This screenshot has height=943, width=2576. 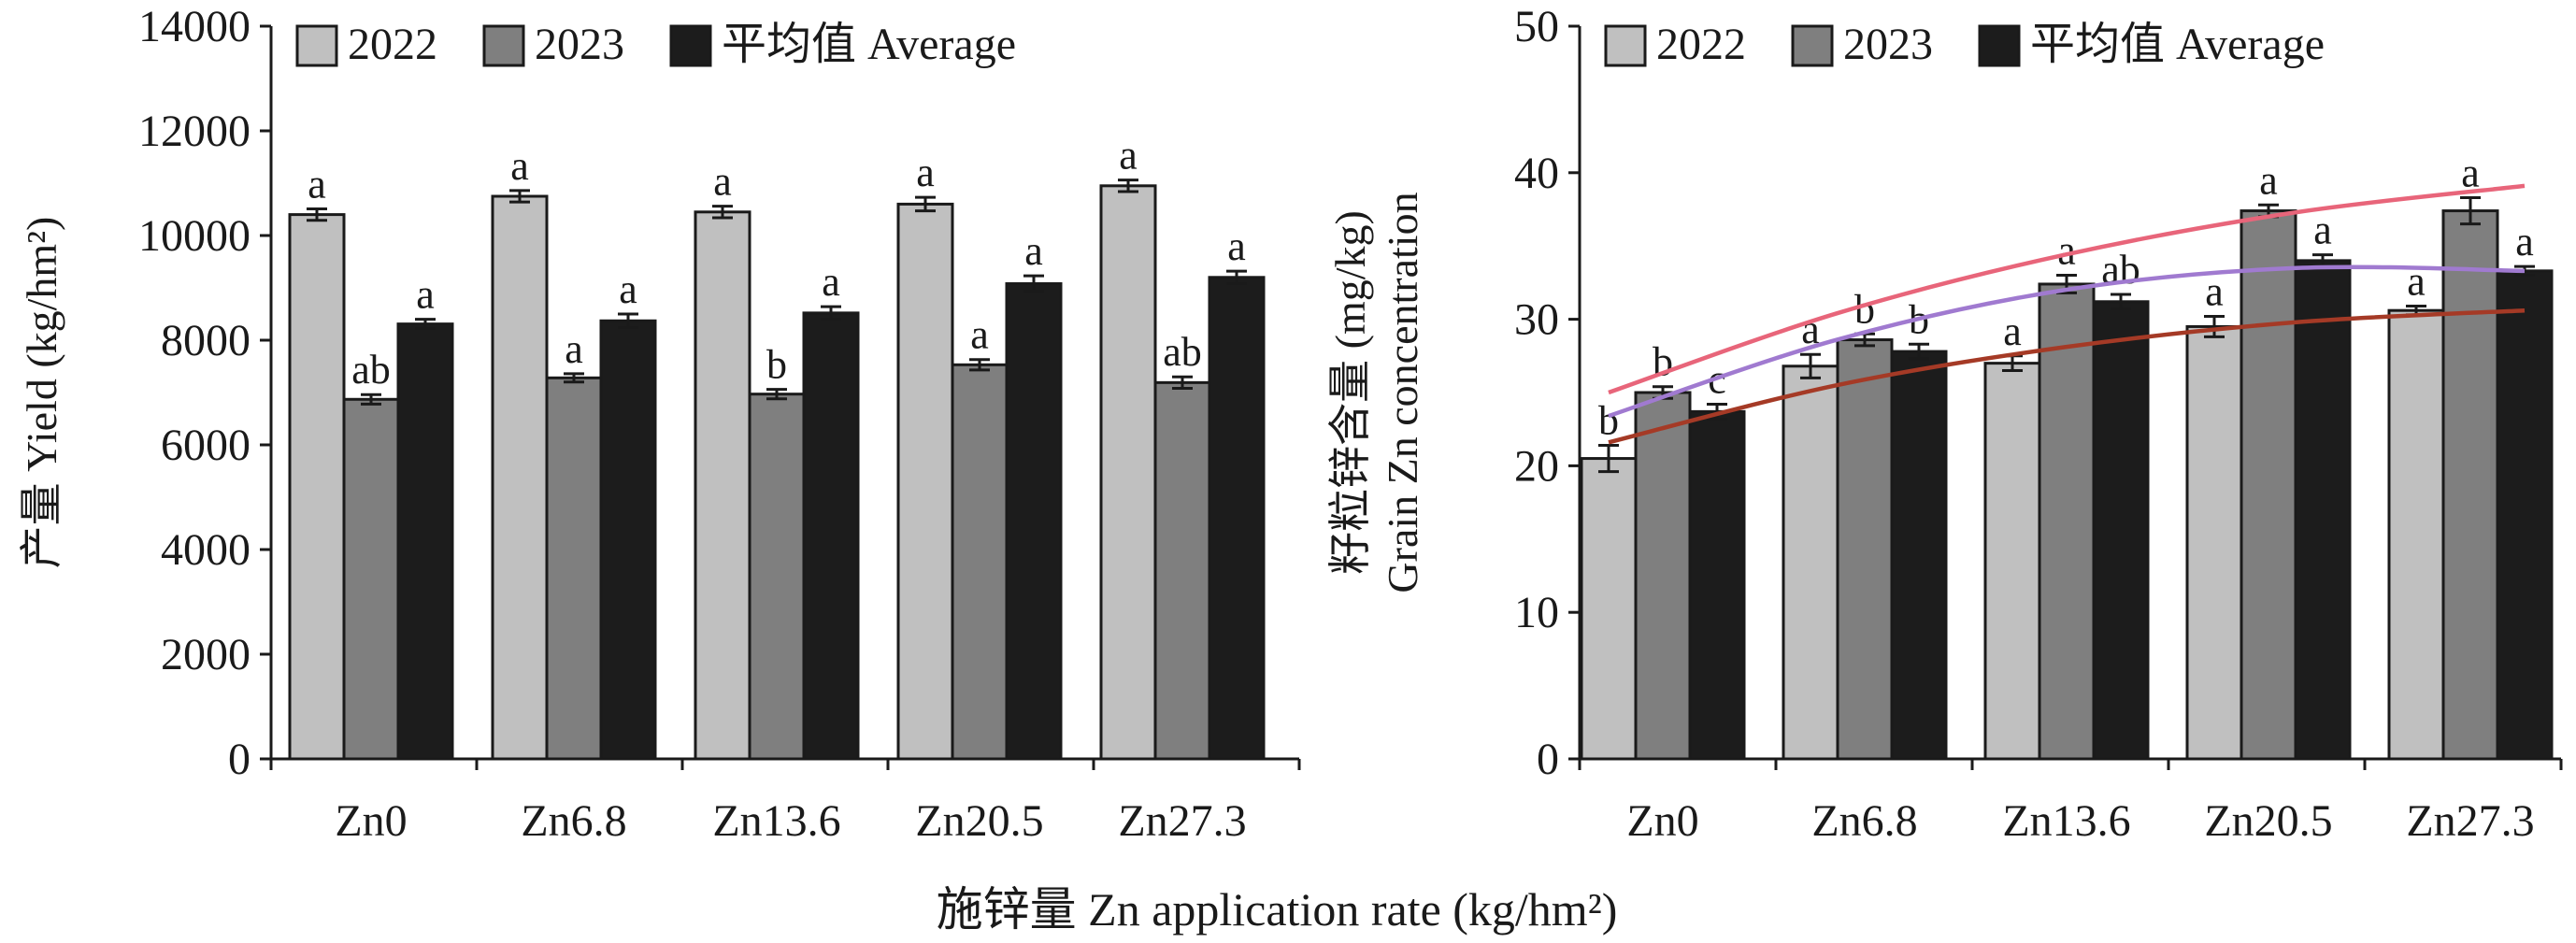 What do you see at coordinates (41, 393) in the screenshot?
I see `y-axis-title: 产量 Yield (kg/hm²)` at bounding box center [41, 393].